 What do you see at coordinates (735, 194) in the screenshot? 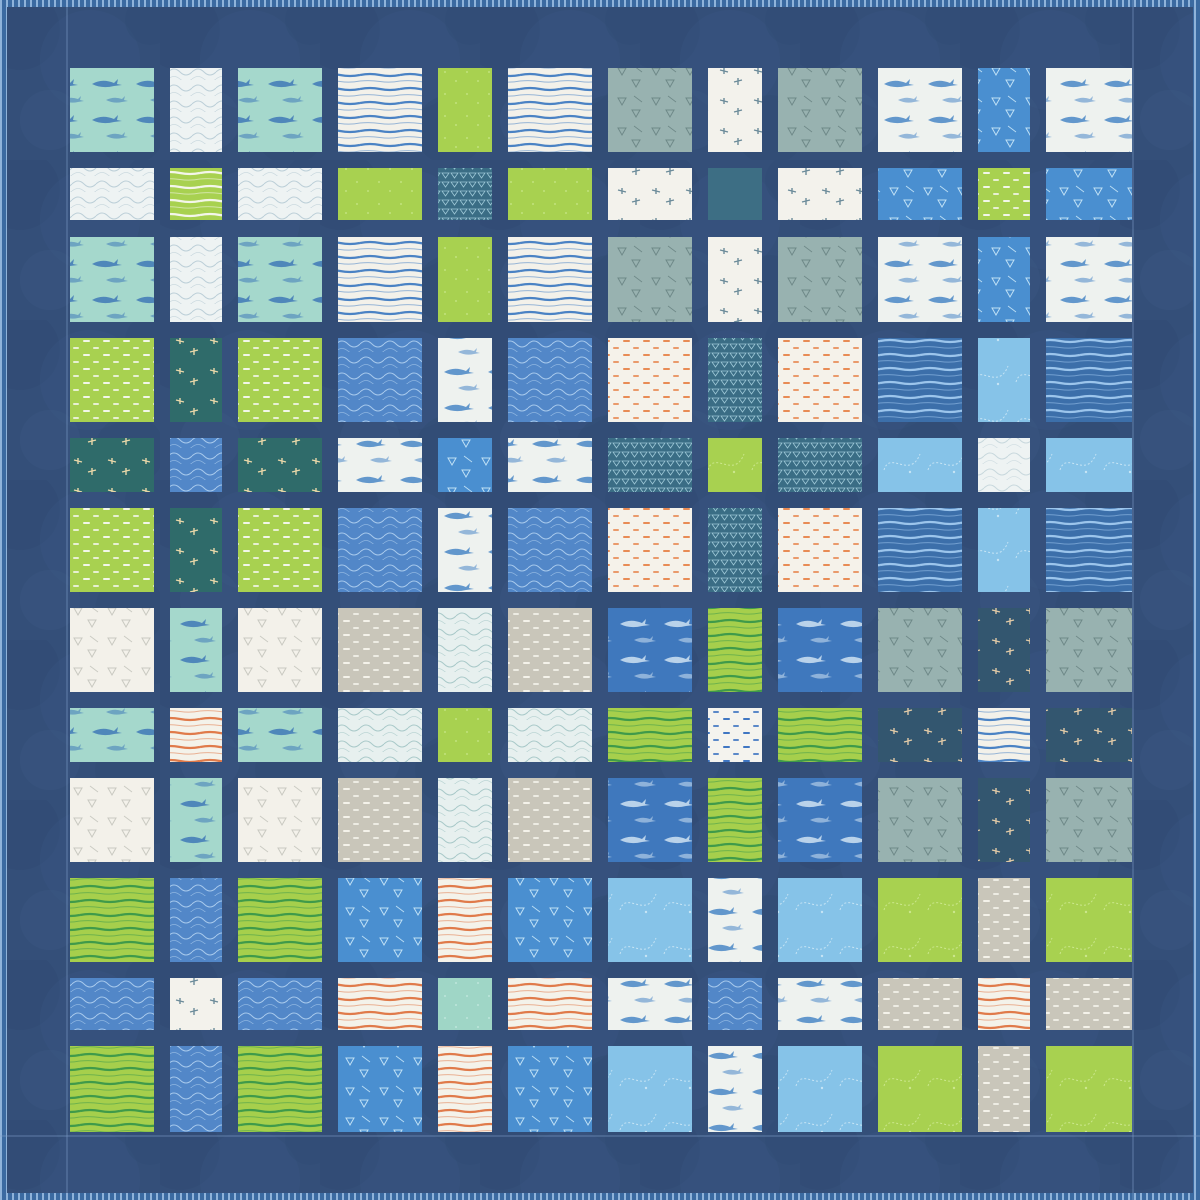
I see `quilt-block-teal-solid` at bounding box center [735, 194].